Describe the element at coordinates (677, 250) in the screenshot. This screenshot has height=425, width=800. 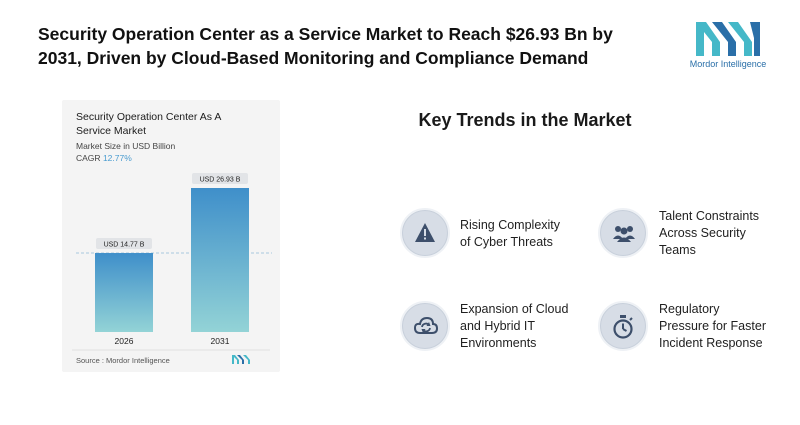
I see `trend-line: Teams` at that location.